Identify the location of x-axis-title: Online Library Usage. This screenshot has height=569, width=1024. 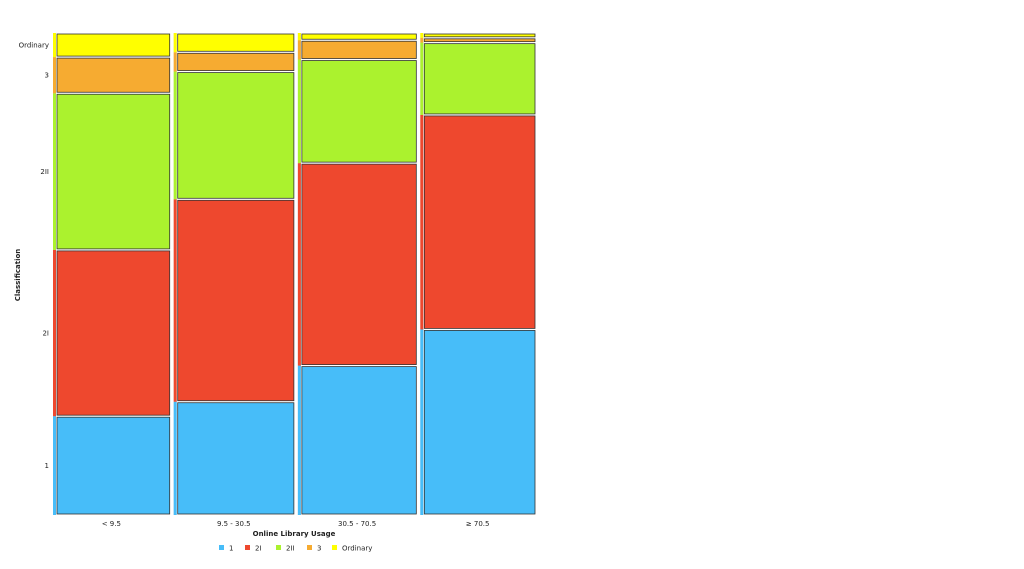
(294, 534).